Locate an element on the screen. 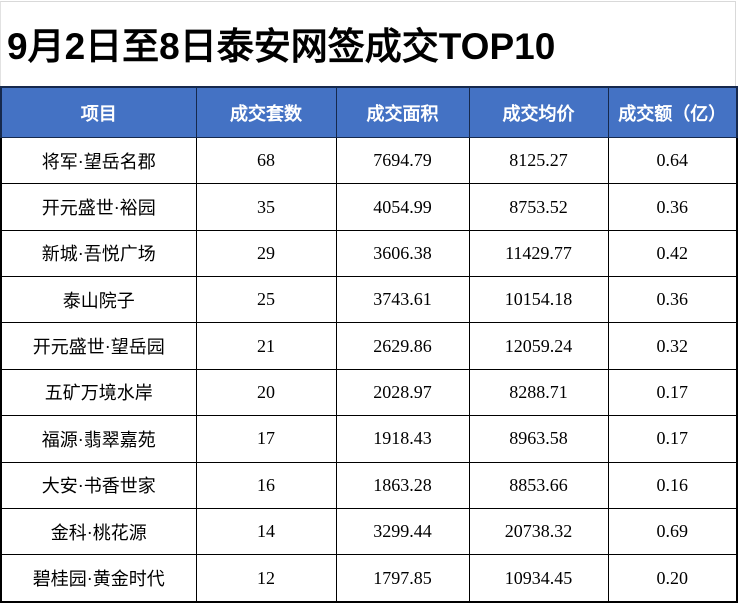 The height and width of the screenshot is (604, 744). cell-area: 1863.28 is located at coordinates (402, 485).